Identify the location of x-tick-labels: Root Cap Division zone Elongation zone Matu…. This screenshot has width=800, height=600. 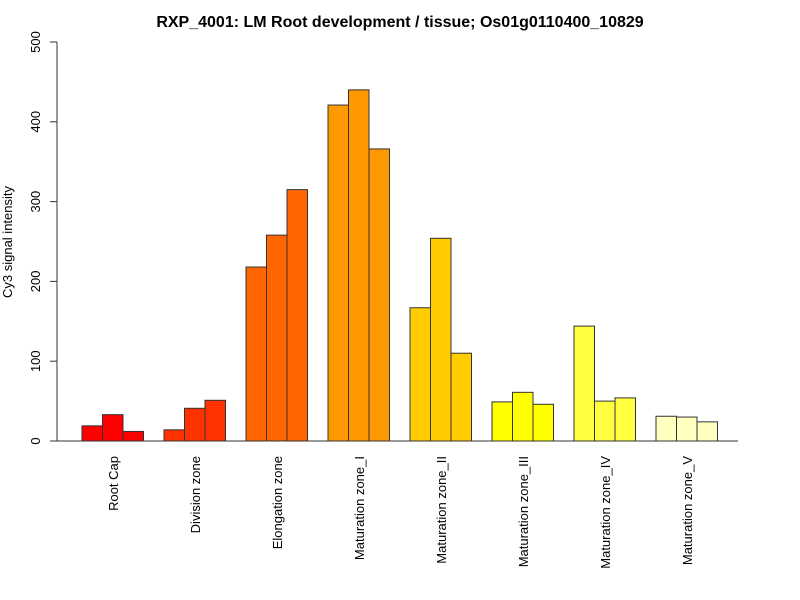
(400, 512).